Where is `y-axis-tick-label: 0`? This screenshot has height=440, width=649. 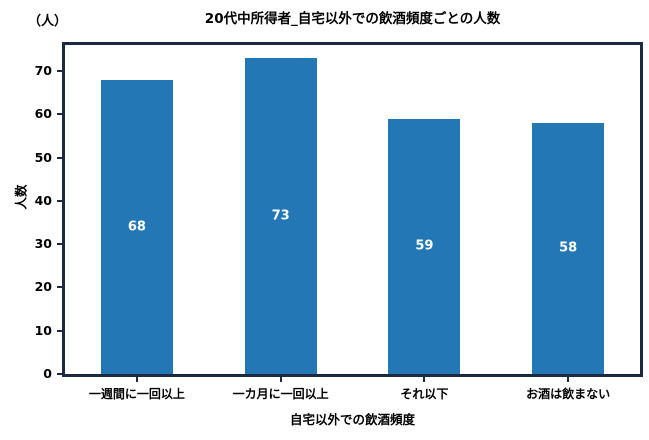 y-axis-tick-label: 0 is located at coordinates (47, 373).